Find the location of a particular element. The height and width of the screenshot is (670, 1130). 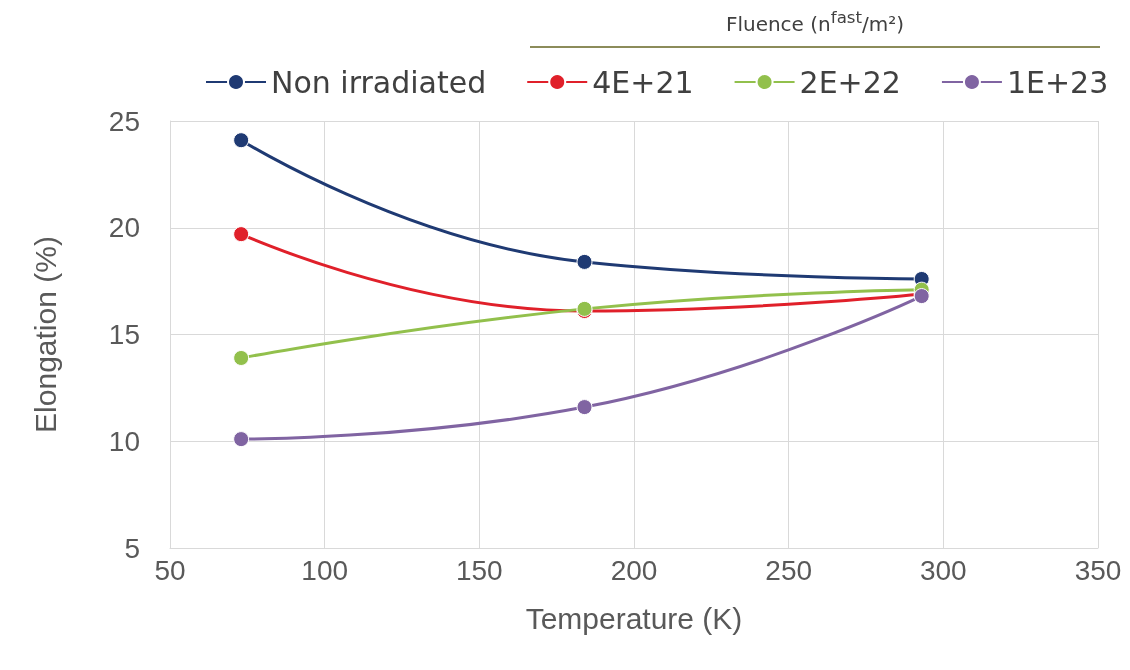

legend-label: 2E+22 is located at coordinates (850, 82).